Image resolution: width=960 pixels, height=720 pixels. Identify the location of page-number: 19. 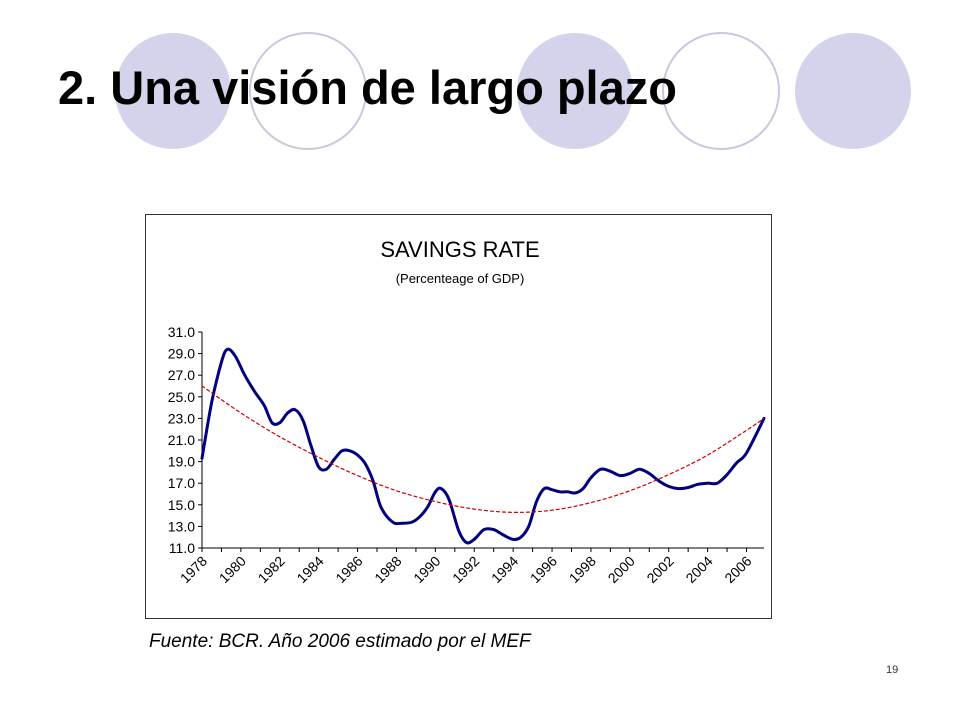
(892, 670).